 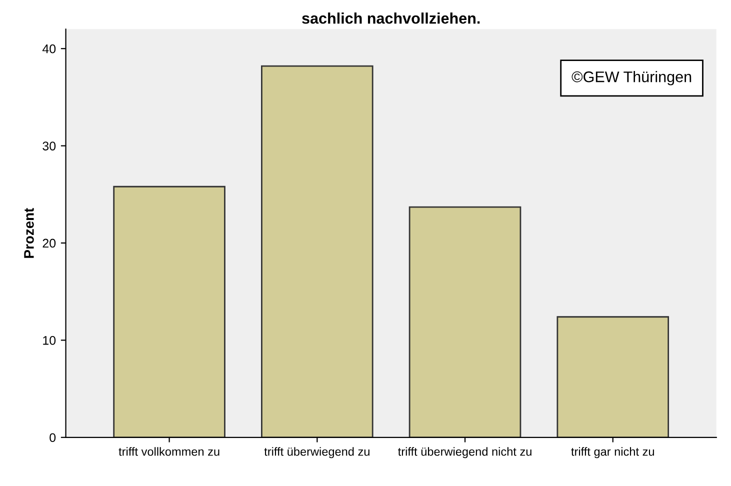 What do you see at coordinates (49, 243) in the screenshot?
I see `y-tick-label: 20` at bounding box center [49, 243].